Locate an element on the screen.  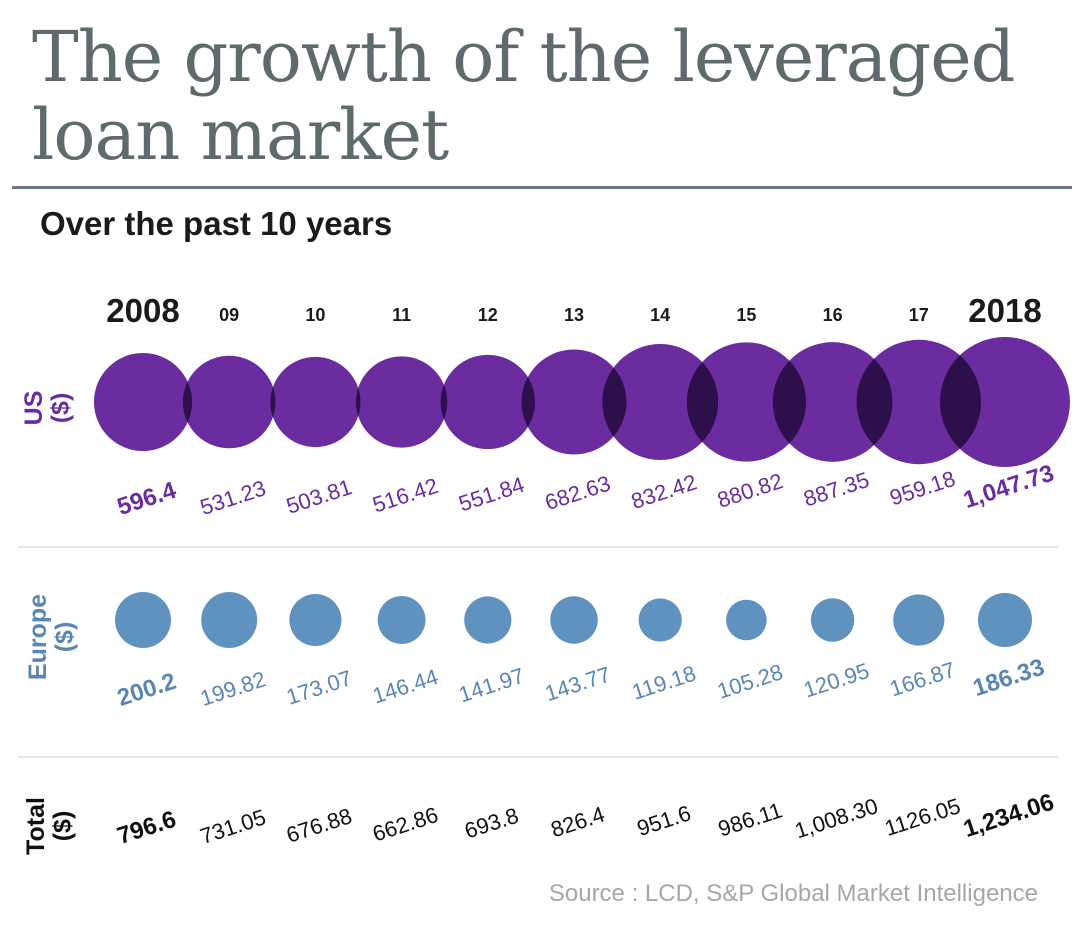
row-label-us-line-2: ($) is located at coordinates (60, 408).